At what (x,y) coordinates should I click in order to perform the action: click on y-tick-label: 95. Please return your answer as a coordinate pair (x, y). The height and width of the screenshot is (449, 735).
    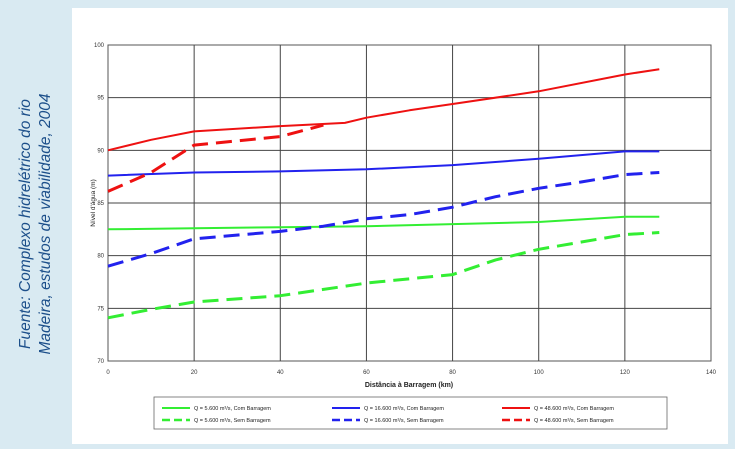
    Looking at the image, I should click on (100, 99).